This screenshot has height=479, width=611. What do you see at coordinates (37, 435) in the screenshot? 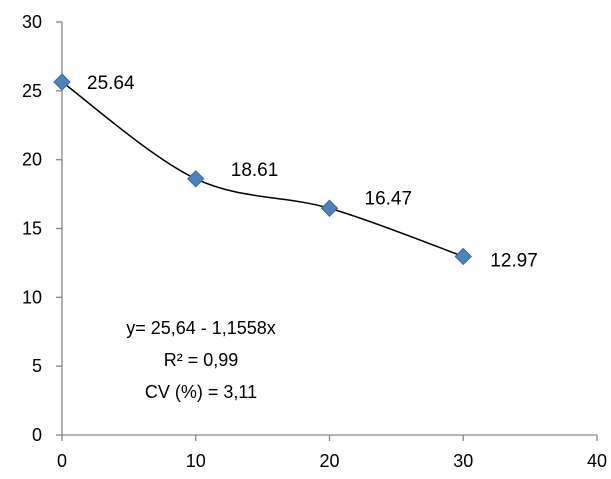
I see `y-tick-label: 0` at bounding box center [37, 435].